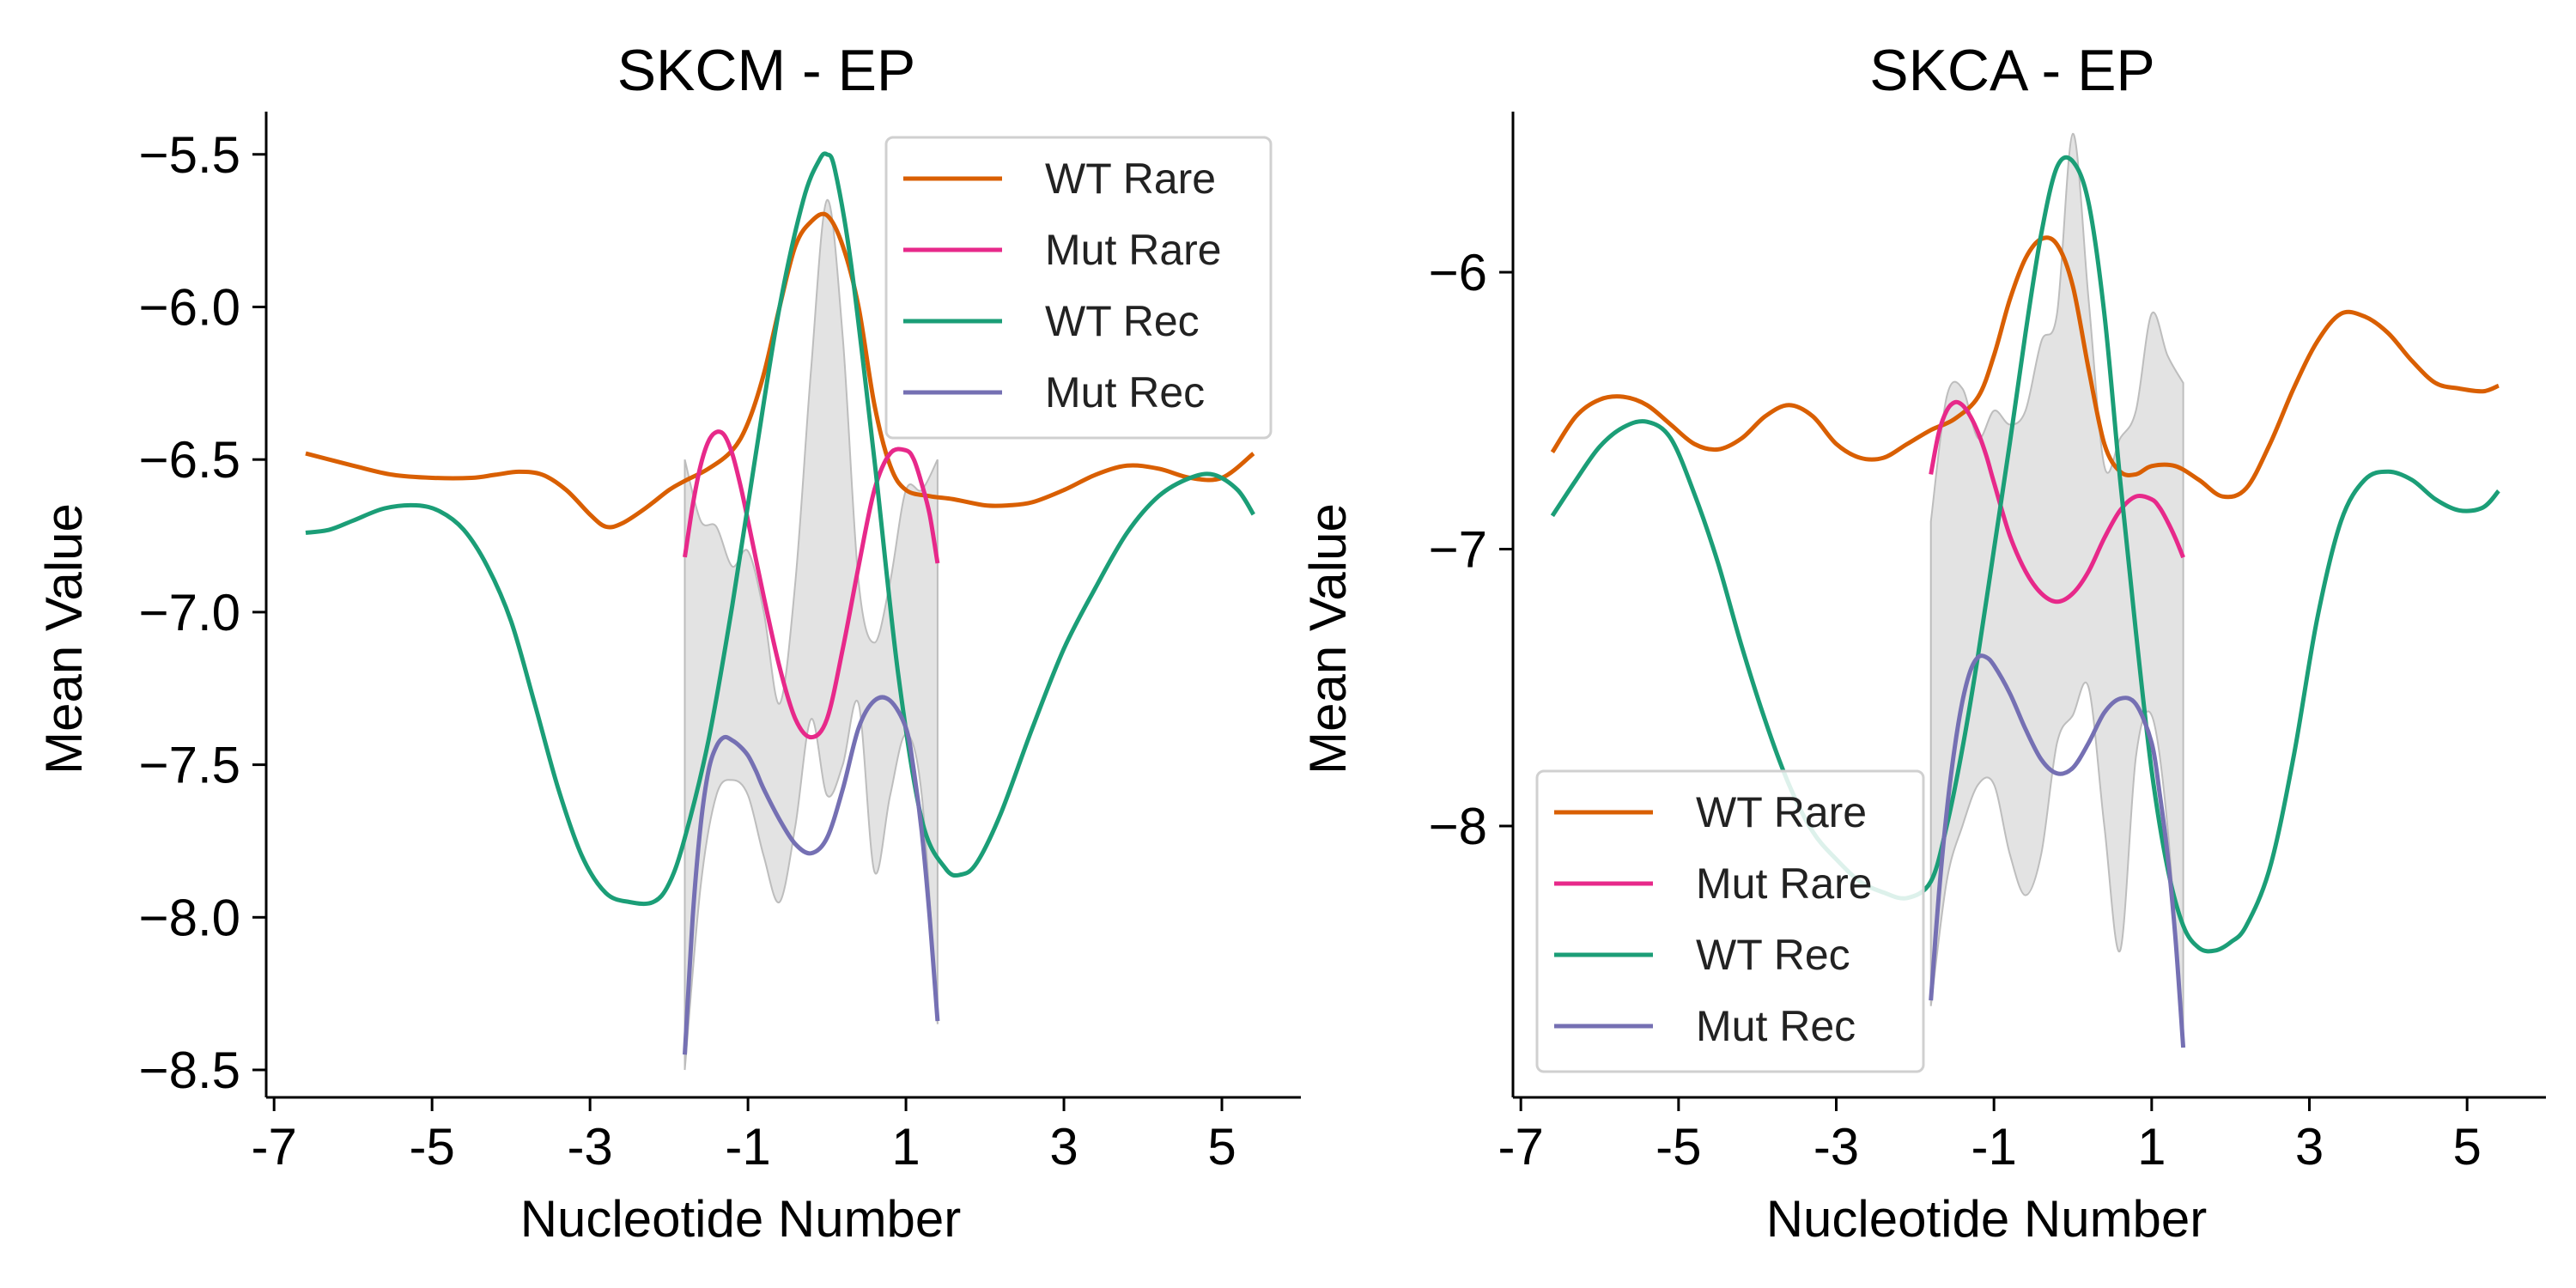  What do you see at coordinates (1458, 272) in the screenshot?
I see `y-tick-label: −6` at bounding box center [1458, 272].